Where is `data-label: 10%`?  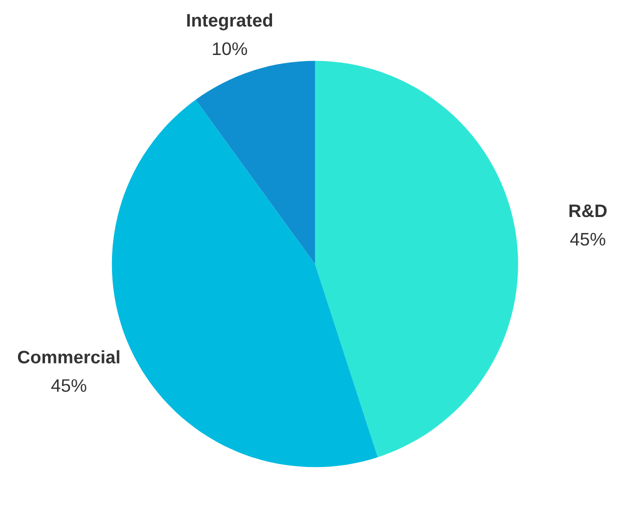
data-label: 10% is located at coordinates (230, 49).